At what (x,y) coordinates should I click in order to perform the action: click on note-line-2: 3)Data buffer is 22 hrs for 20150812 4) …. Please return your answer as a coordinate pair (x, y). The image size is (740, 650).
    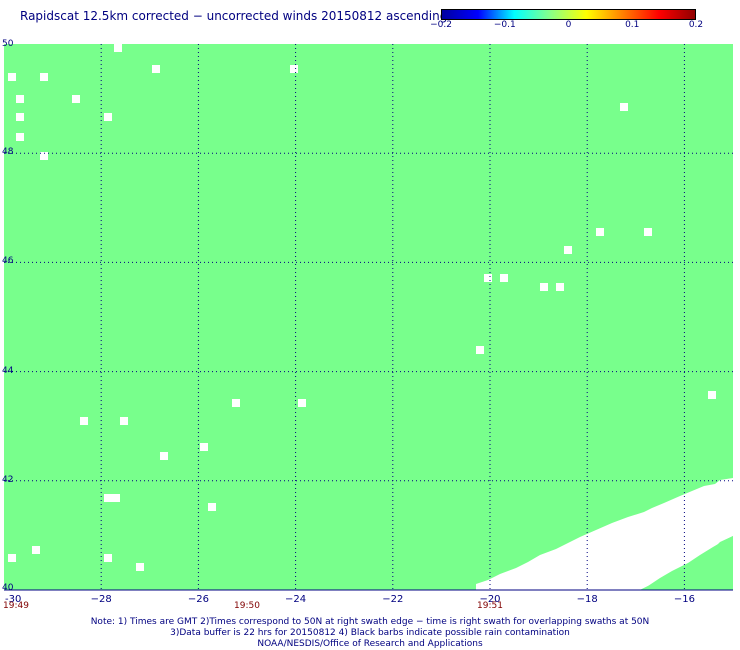
    Looking at the image, I should click on (370, 633).